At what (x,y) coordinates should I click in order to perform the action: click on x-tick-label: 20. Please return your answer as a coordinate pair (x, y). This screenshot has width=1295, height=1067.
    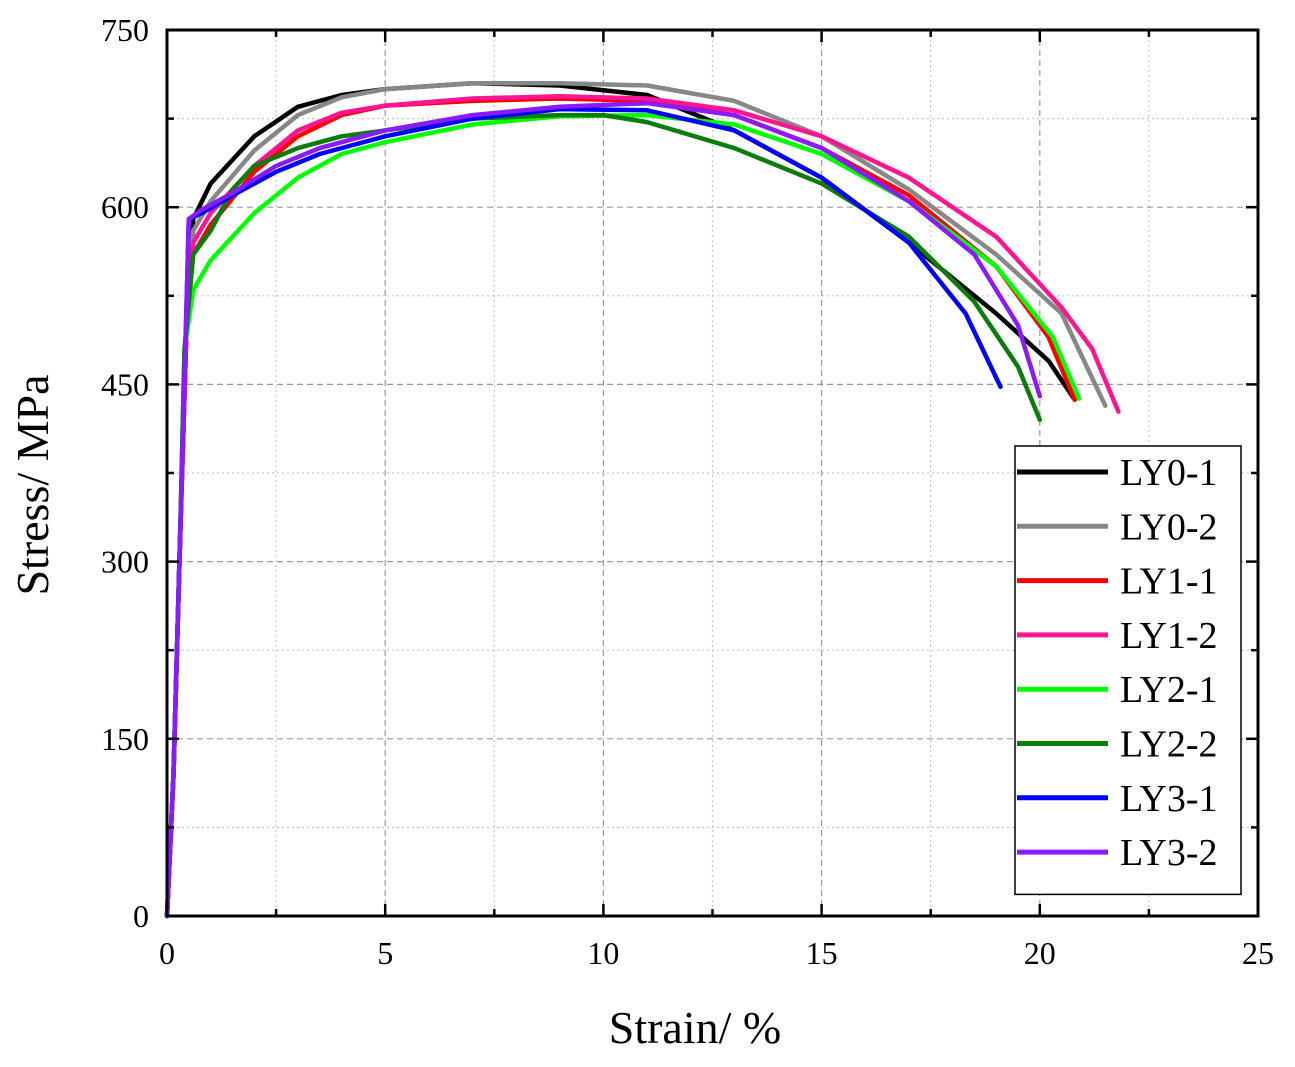
    Looking at the image, I should click on (1040, 953).